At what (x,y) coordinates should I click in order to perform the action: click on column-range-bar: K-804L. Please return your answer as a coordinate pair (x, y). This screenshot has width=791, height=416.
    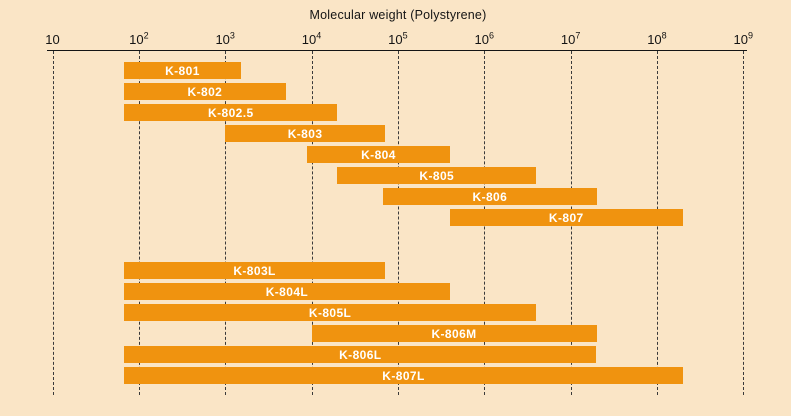
    Looking at the image, I should click on (287, 291).